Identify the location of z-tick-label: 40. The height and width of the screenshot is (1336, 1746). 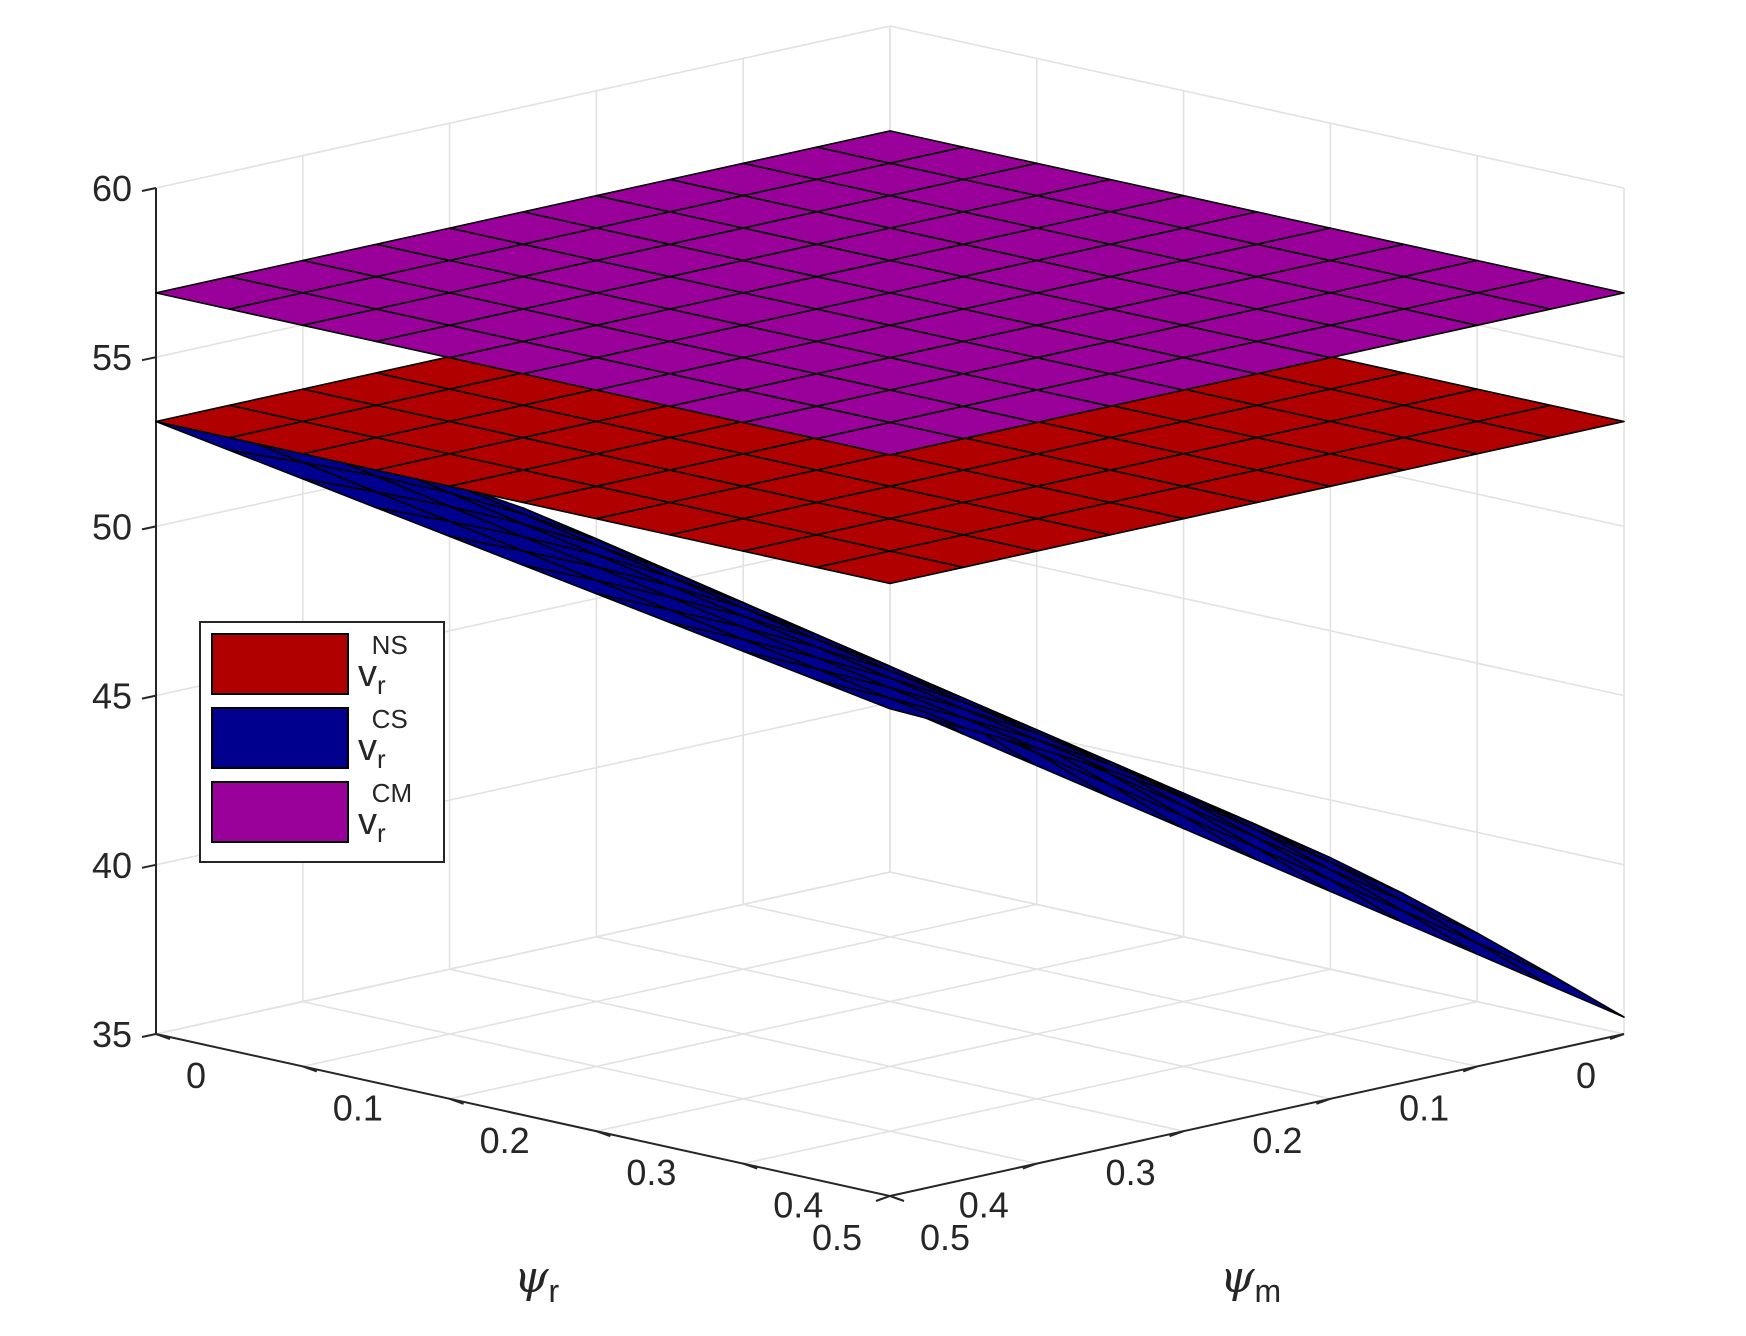
(112, 865).